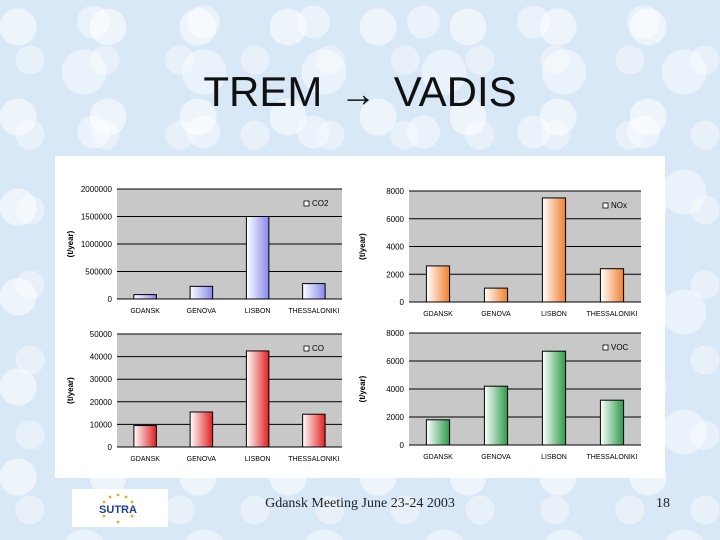  I want to click on legend-label: NOx, so click(619, 205).